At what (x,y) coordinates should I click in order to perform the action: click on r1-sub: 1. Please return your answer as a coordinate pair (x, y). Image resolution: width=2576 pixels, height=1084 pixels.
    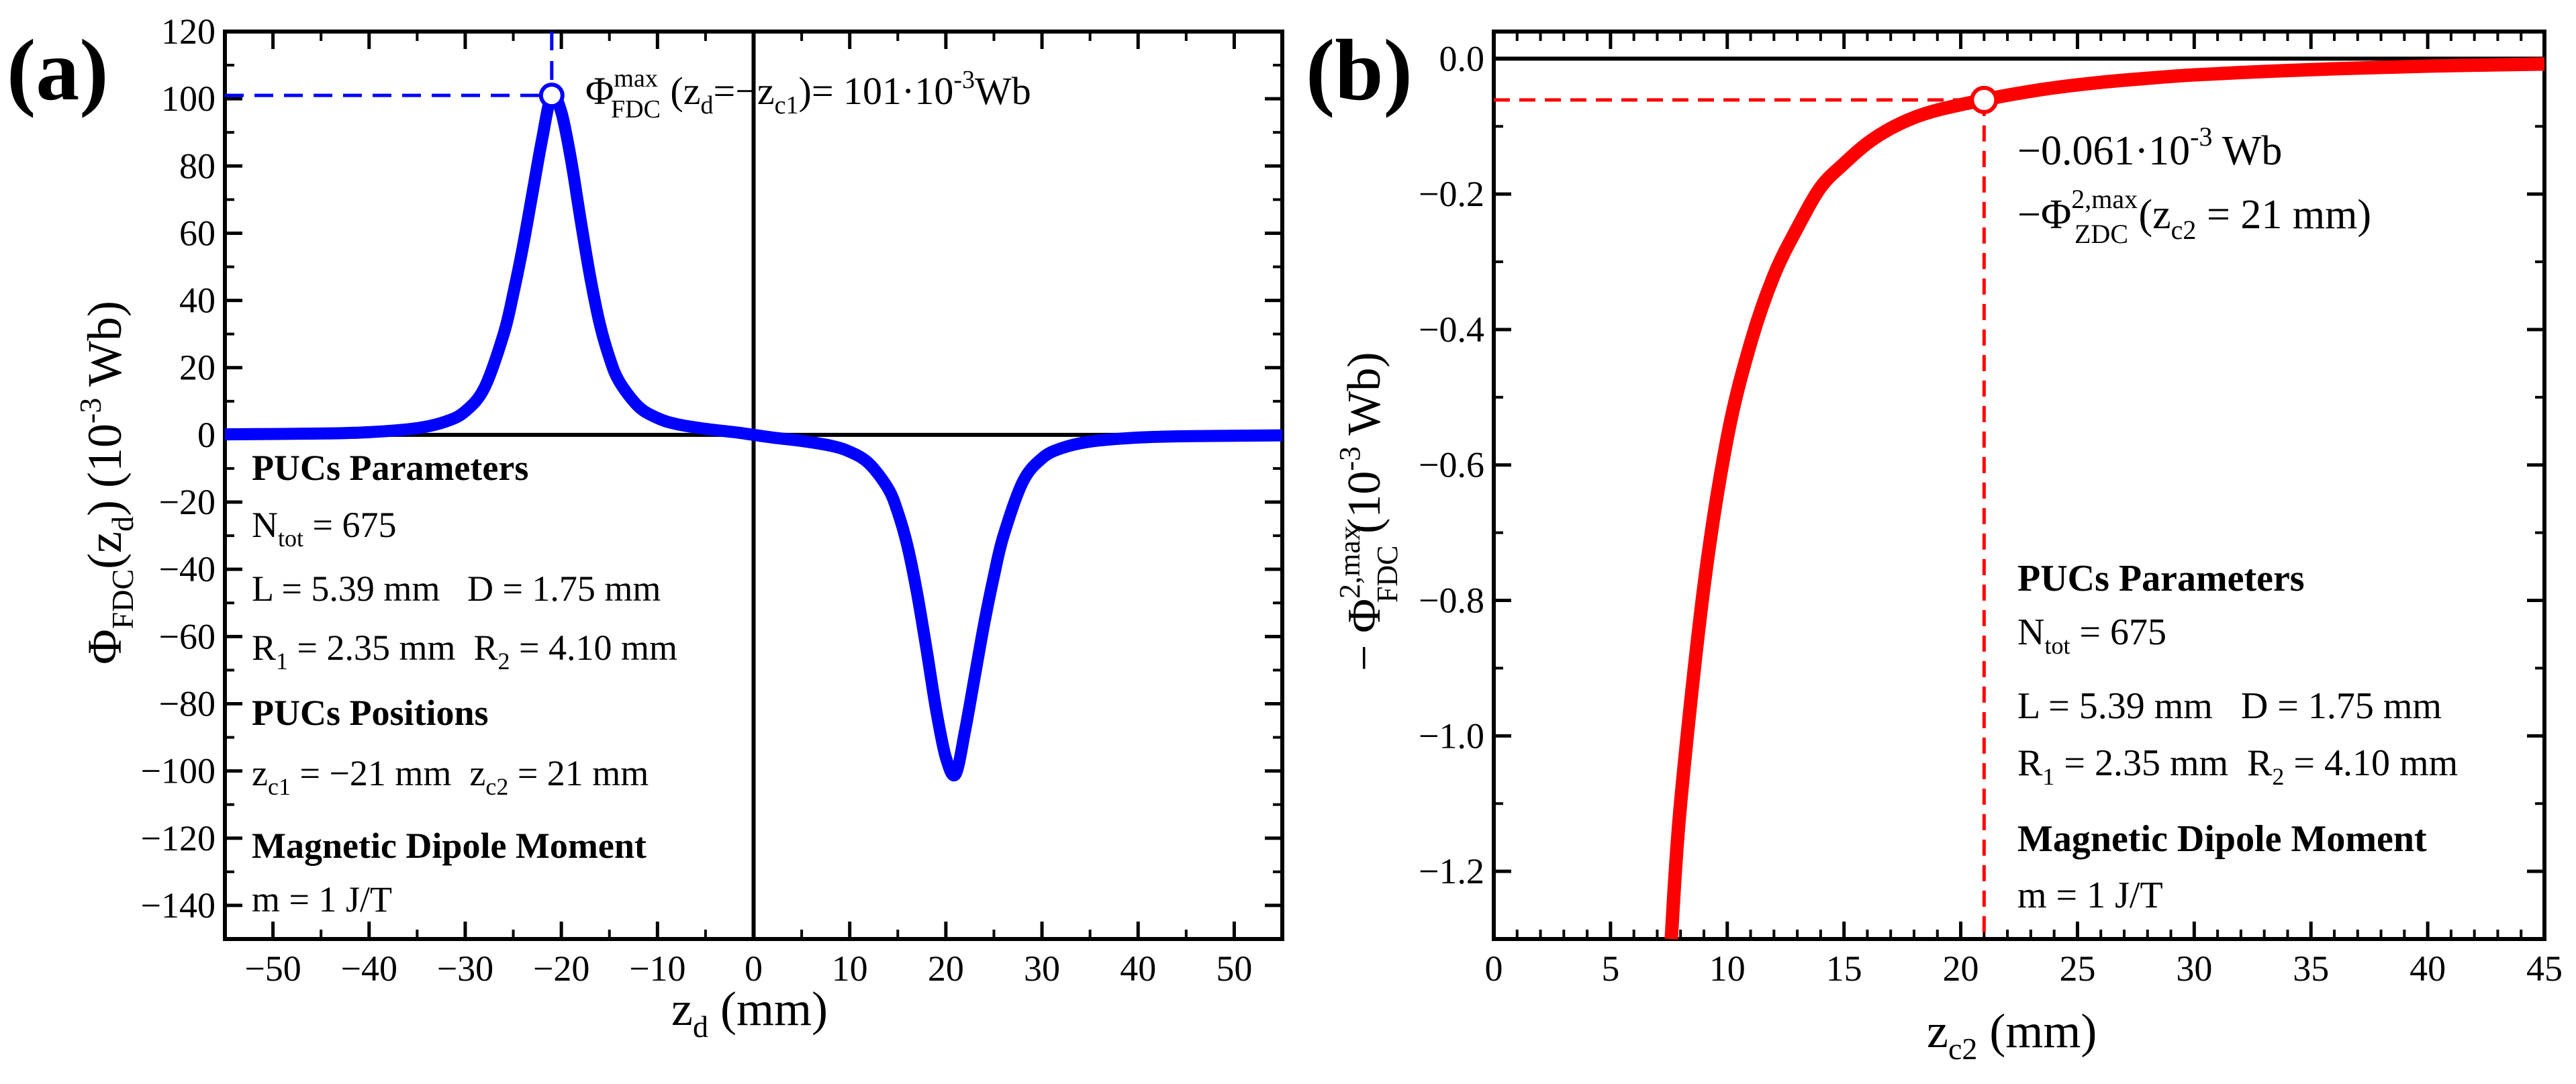
    Looking at the image, I should click on (282, 662).